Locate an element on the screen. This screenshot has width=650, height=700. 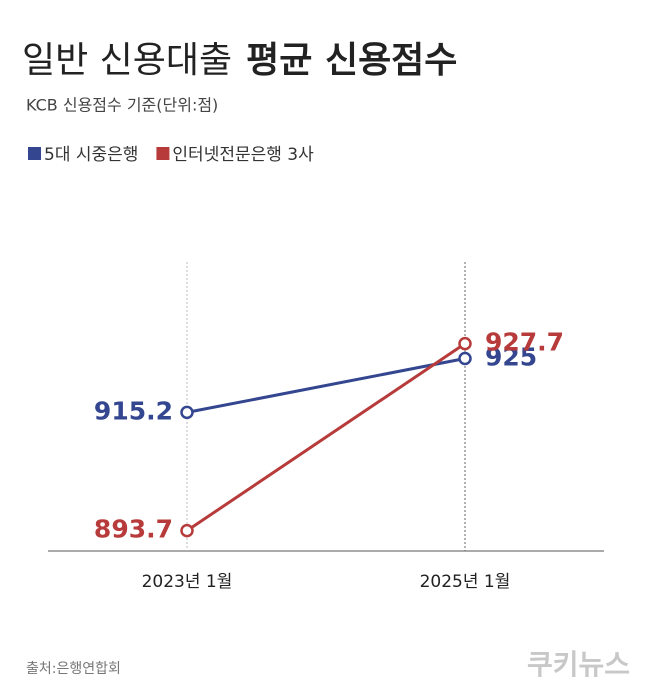
subtitle: KCB 신용점수 기준(단위:점) is located at coordinates (122, 105).